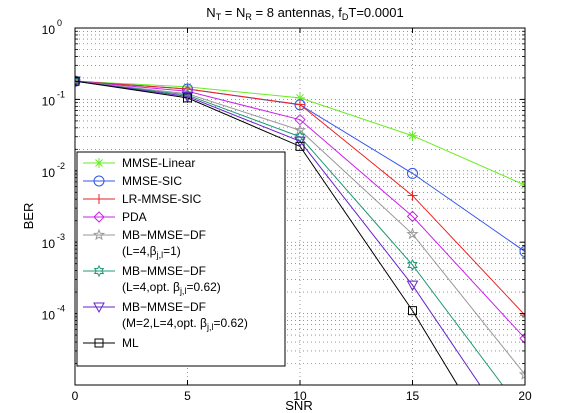  What do you see at coordinates (28, 216) in the screenshot?
I see `y-axis-label: BER` at bounding box center [28, 216].